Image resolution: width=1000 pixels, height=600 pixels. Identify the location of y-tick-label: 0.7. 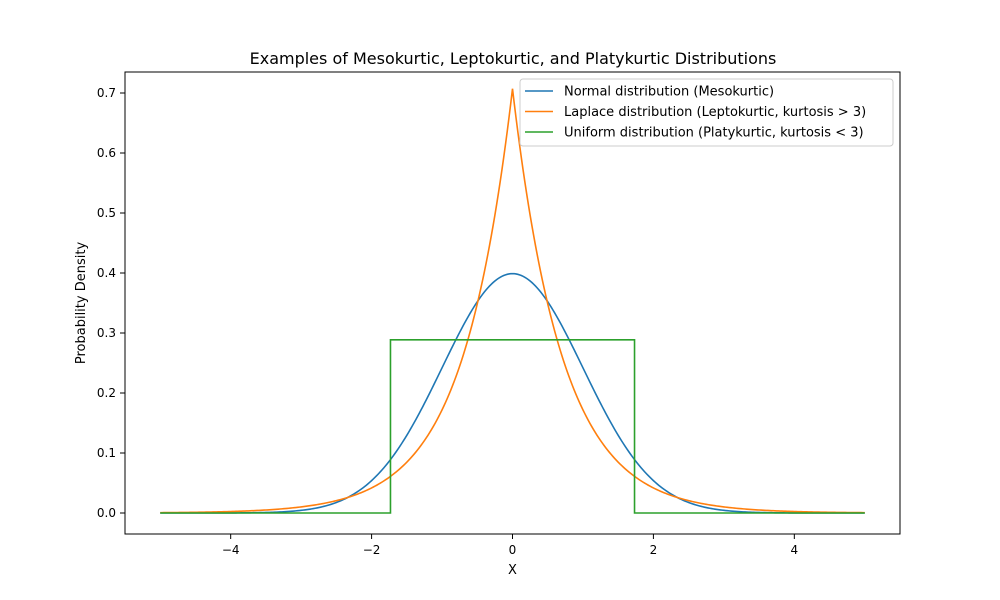
(106, 93).